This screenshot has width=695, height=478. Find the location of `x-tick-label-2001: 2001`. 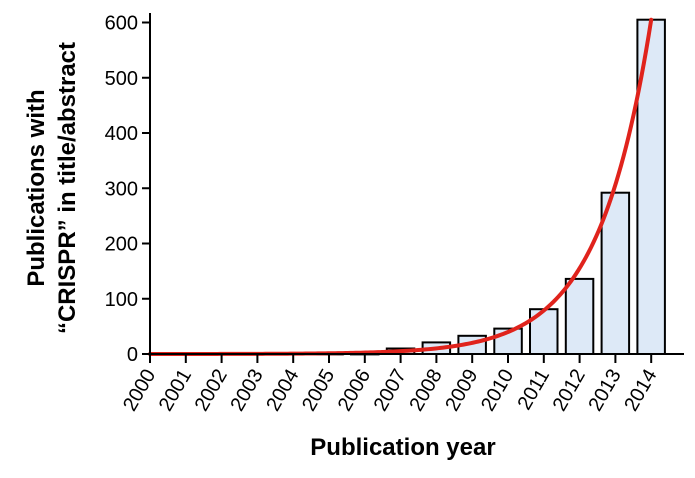

x-tick-label-2001: 2001 is located at coordinates (175, 391).